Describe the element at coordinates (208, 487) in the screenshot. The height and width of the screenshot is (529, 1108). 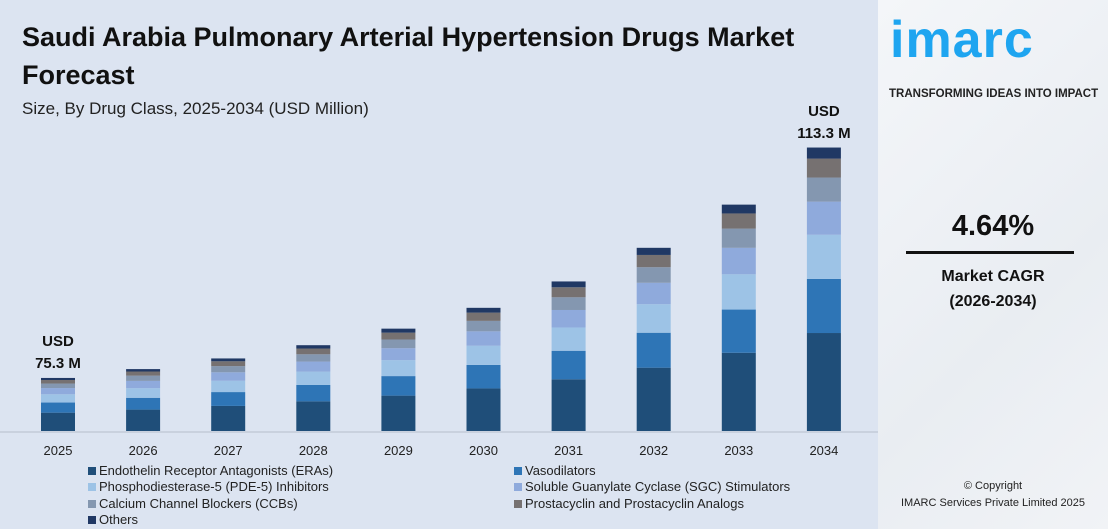
I see `legend-item: Phosphodiesterase-5 (PDE-5) Inhibitors` at that location.